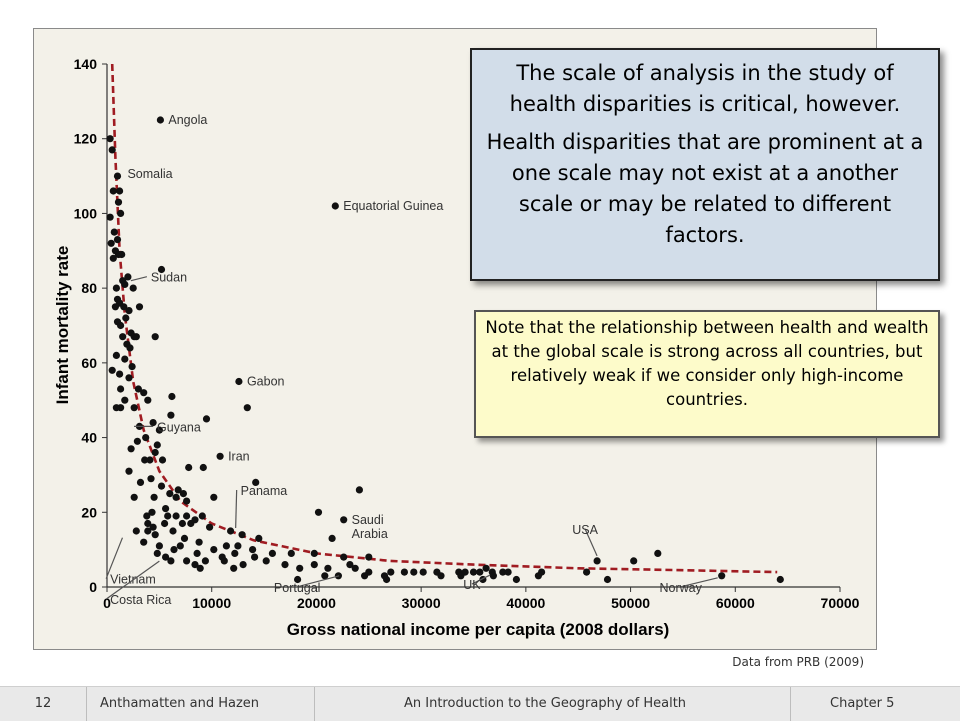 This screenshot has width=960, height=721. I want to click on y-tick-label: 40, so click(89, 438).